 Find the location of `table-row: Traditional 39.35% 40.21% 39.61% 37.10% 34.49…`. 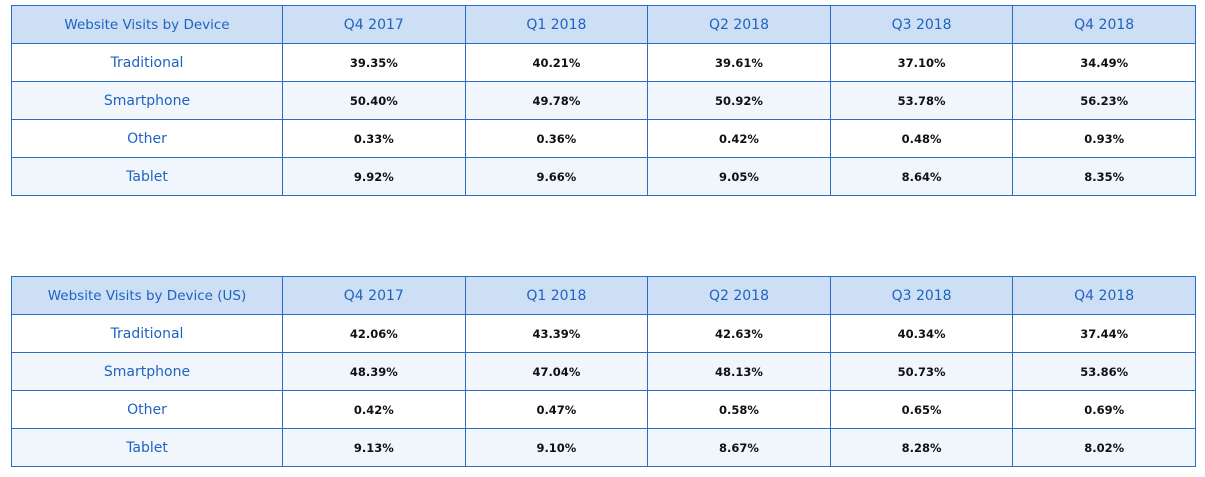

table-row: Traditional 39.35% 40.21% 39.61% 37.10% 34.49… is located at coordinates (603, 62).